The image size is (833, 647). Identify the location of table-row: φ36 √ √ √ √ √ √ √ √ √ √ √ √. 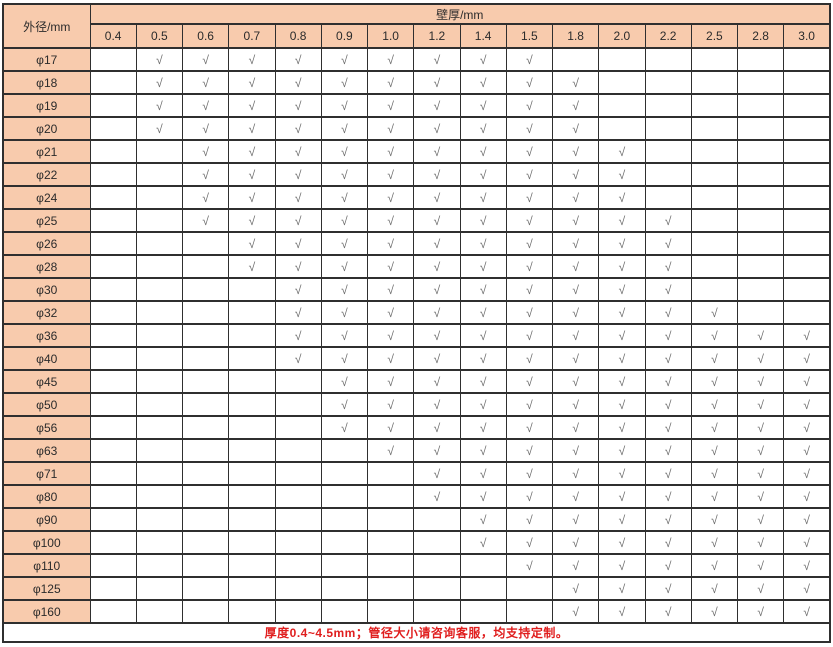
(416, 335).